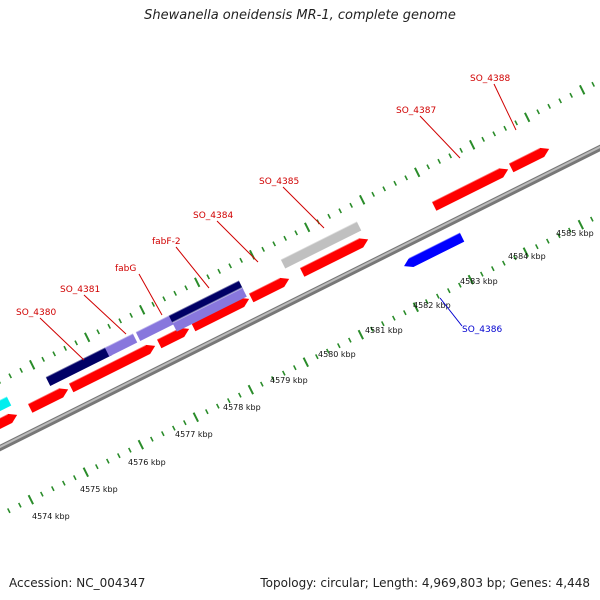 This screenshot has height=600, width=600. What do you see at coordinates (194, 434) in the screenshot?
I see `kbp-label: 4577 kbp` at bounding box center [194, 434].